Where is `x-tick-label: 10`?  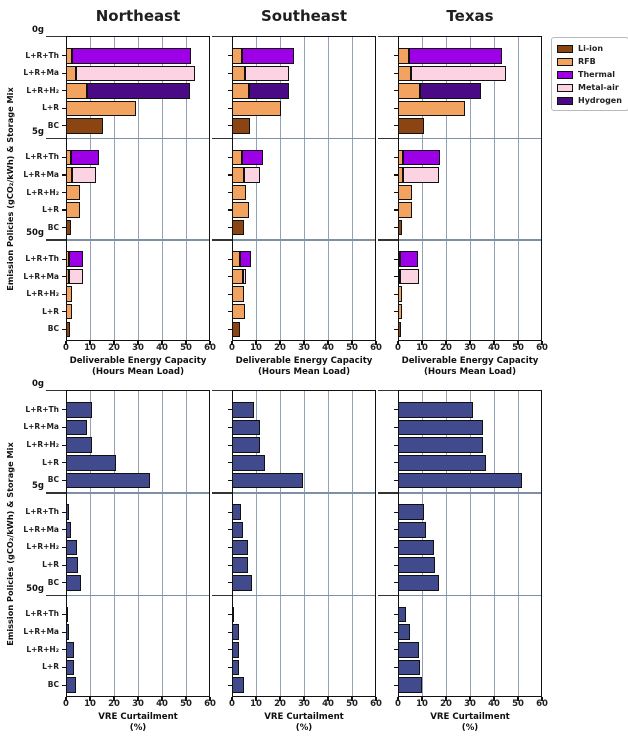 x-tick-label: 10 is located at coordinates (422, 704).